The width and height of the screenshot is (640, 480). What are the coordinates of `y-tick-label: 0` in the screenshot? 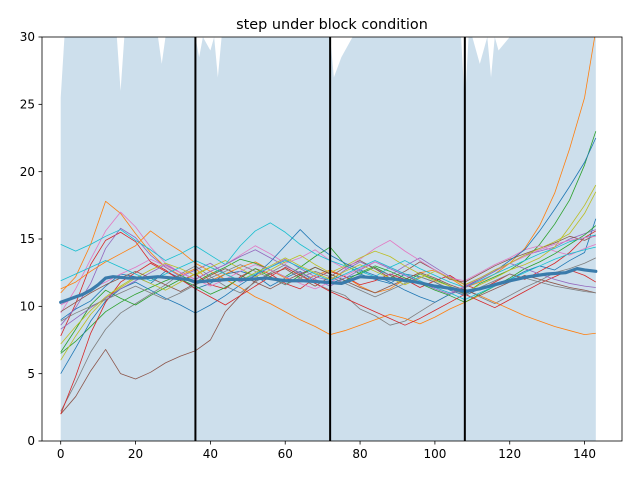 It's located at (31, 441).